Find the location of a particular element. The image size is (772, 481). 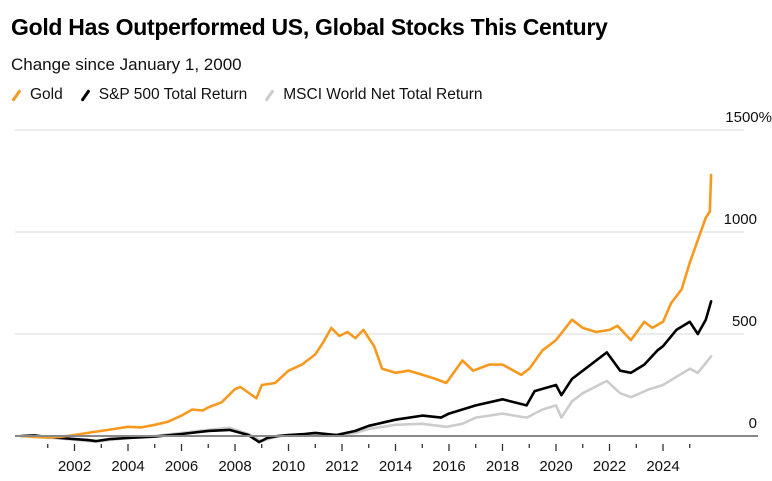

y-axis: 1500% 1000 500 0 is located at coordinates (748, 270).